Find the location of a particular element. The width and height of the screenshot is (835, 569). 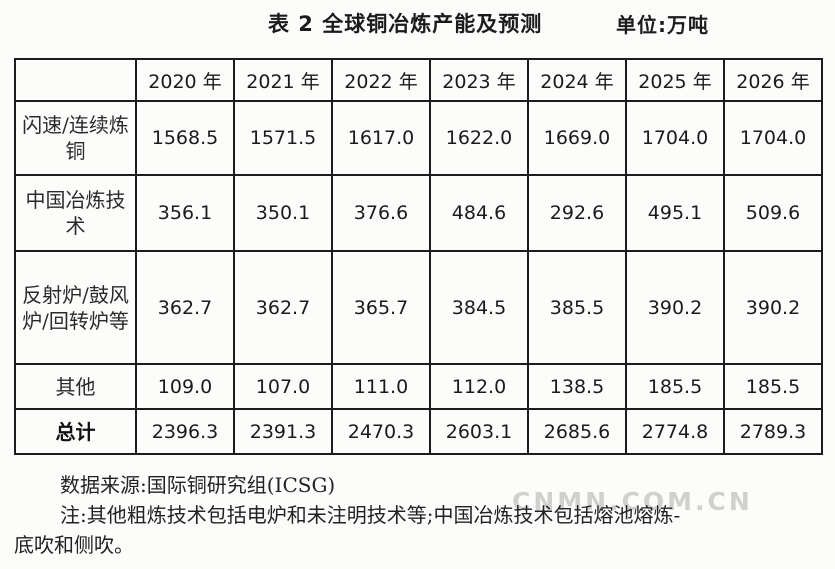

cell-value: 376.6 is located at coordinates (381, 213).